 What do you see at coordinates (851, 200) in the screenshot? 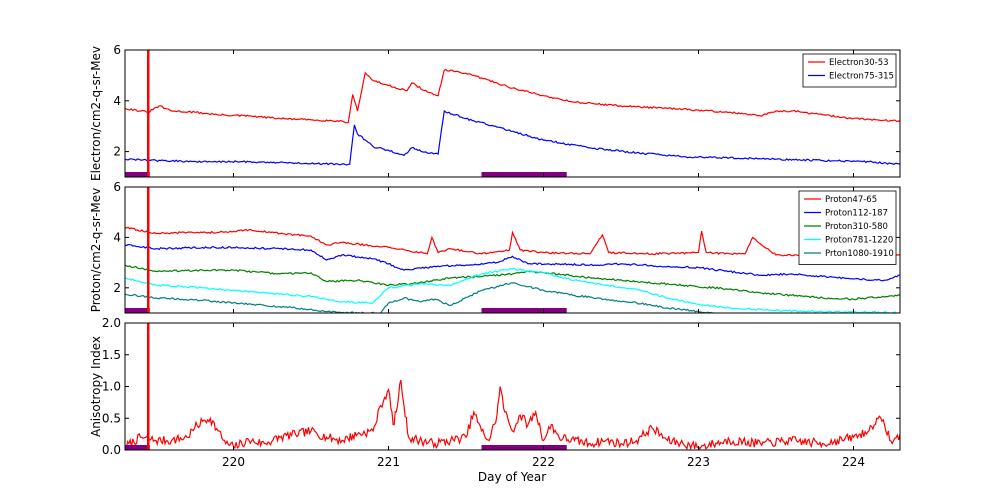
I see `legend-label: Proton47-65` at bounding box center [851, 200].